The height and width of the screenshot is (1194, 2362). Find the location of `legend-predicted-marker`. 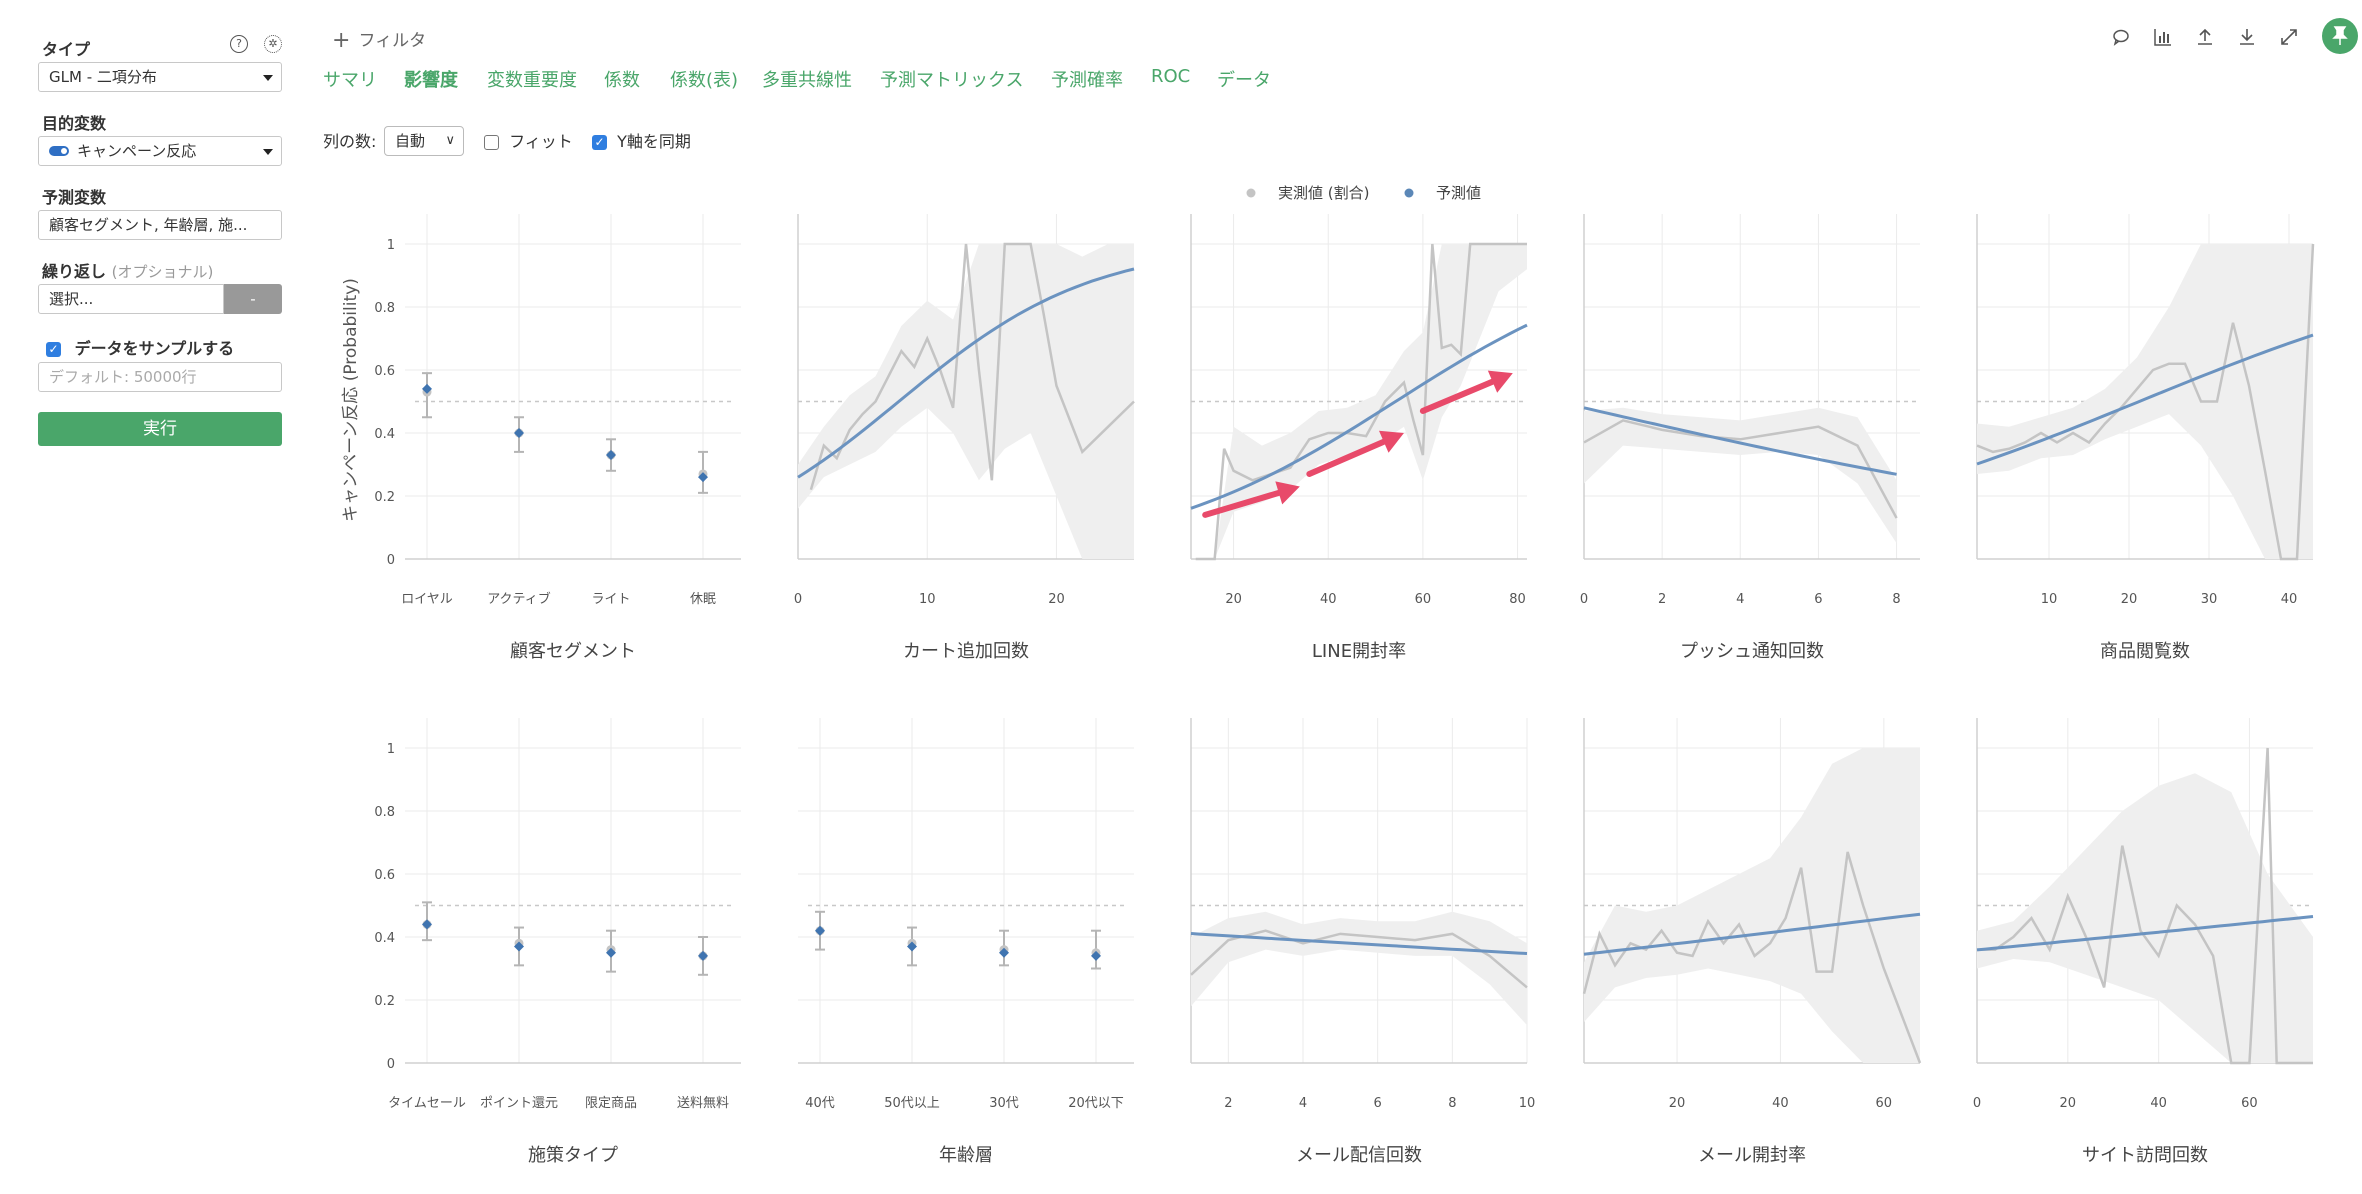

legend-predicted-marker is located at coordinates (1409, 193).